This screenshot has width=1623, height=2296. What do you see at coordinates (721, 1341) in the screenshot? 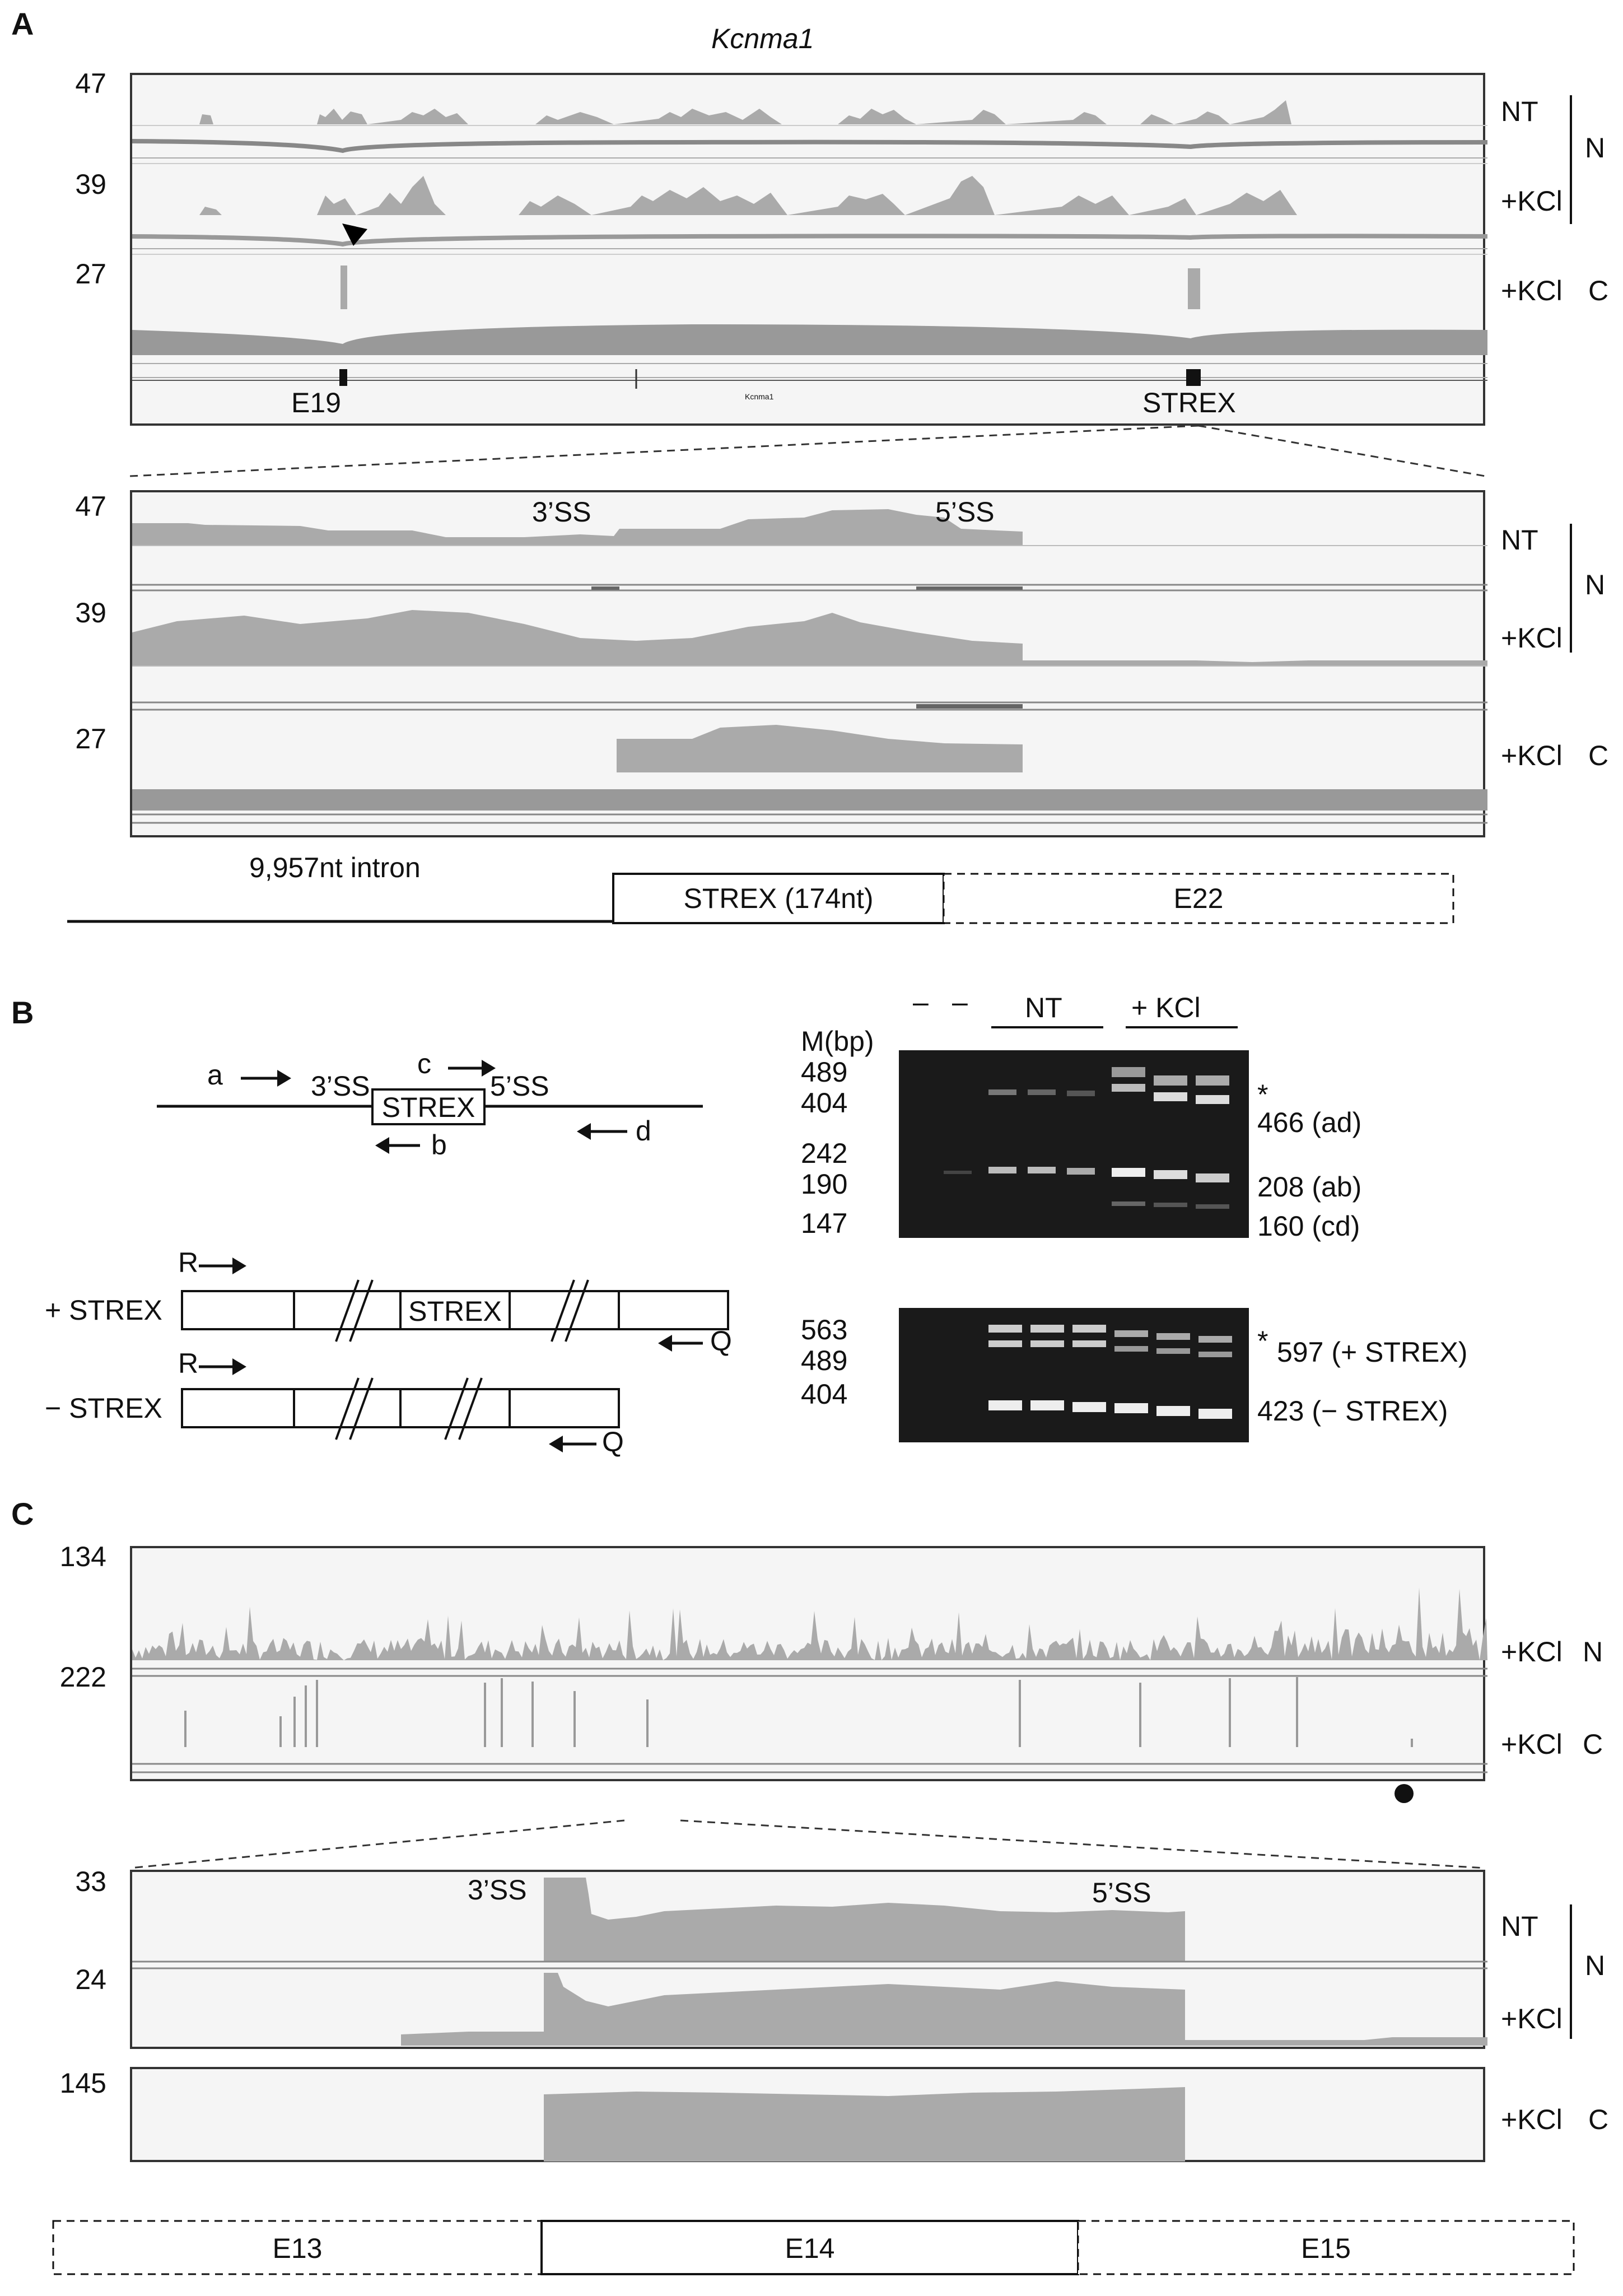
I see `primer-q-top: Q` at bounding box center [721, 1341].